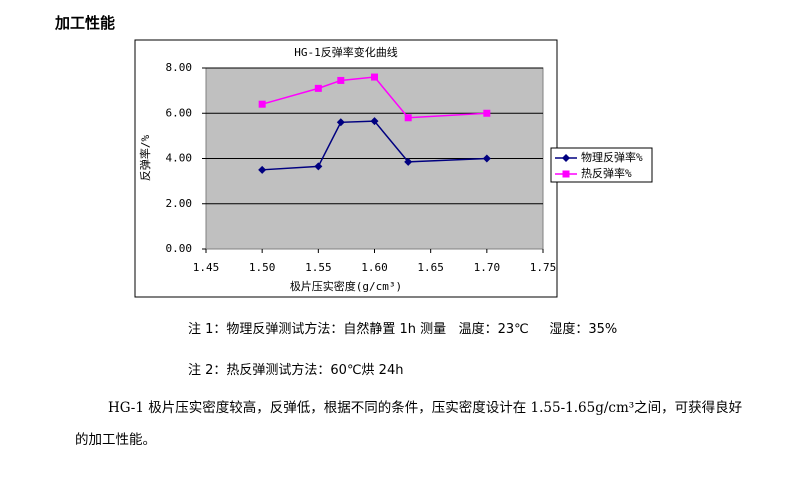 This screenshot has height=478, width=788. I want to click on x-tick-label: 1.75, so click(543, 267).